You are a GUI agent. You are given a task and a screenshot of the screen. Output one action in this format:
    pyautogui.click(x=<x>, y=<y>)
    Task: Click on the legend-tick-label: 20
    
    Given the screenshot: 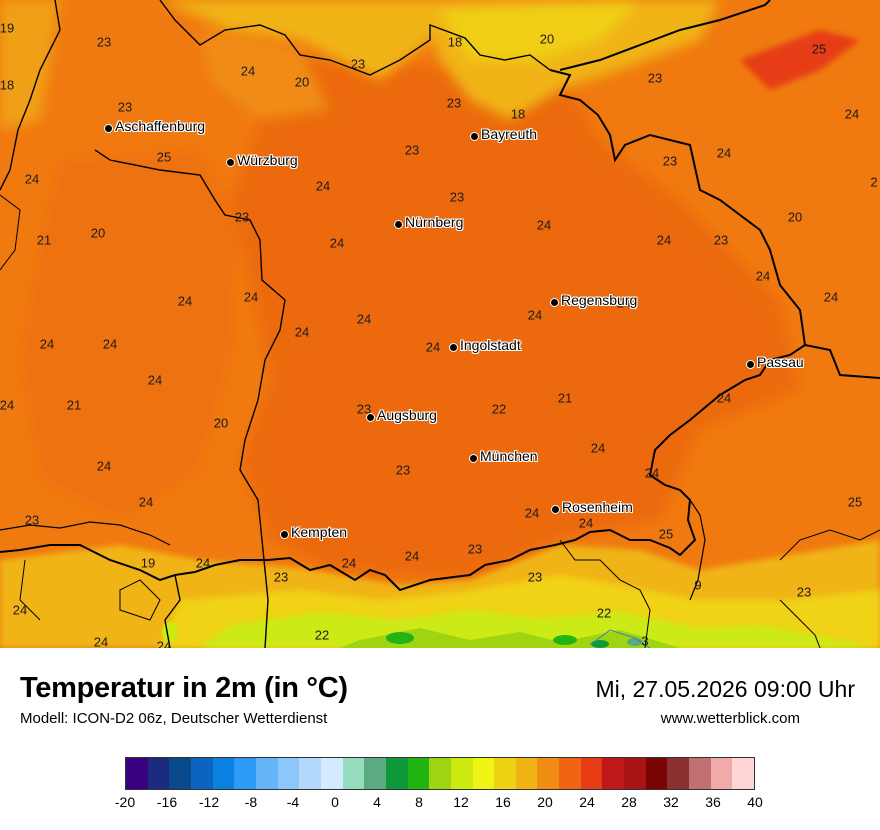 What is the action you would take?
    pyautogui.click(x=545, y=802)
    